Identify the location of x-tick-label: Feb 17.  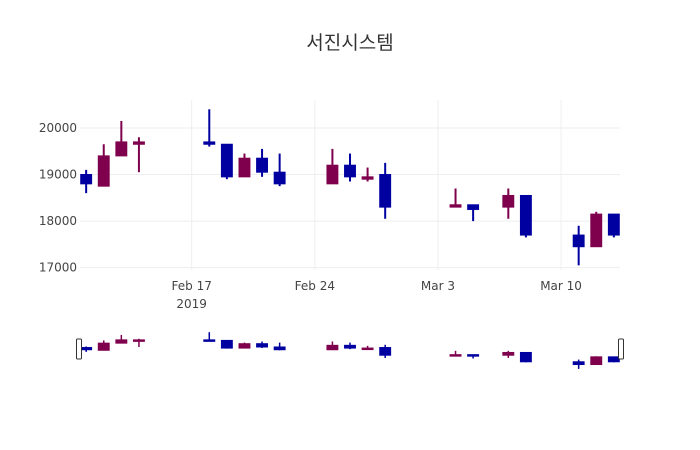
(192, 286).